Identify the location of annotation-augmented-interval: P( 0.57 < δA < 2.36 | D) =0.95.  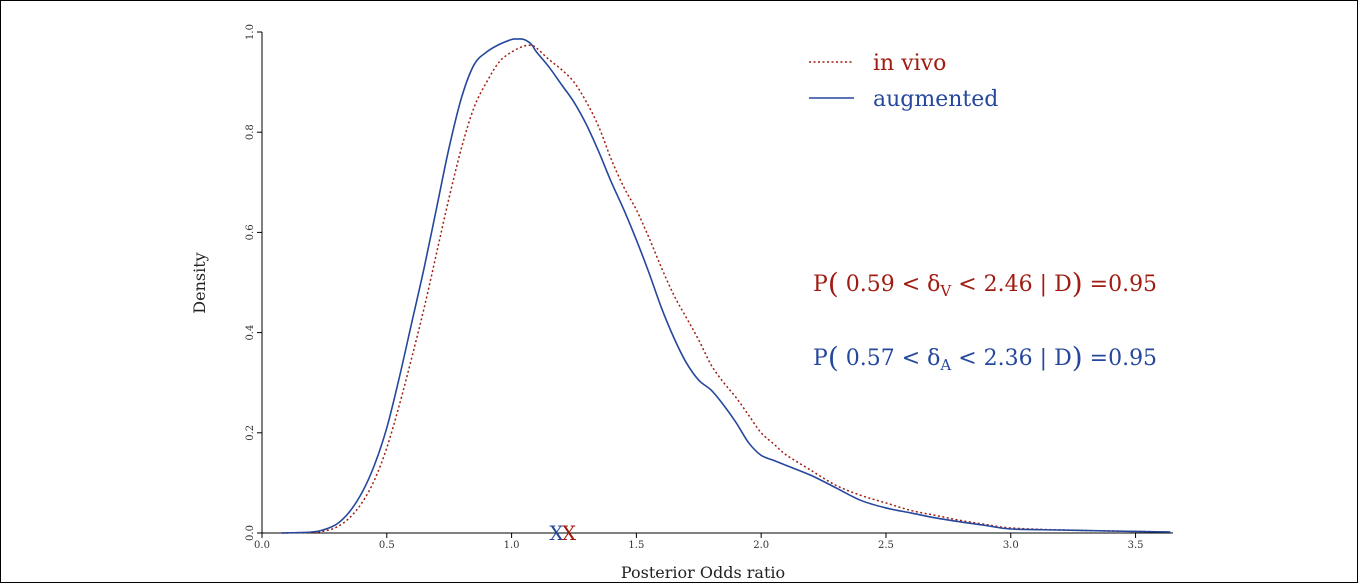
(985, 357).